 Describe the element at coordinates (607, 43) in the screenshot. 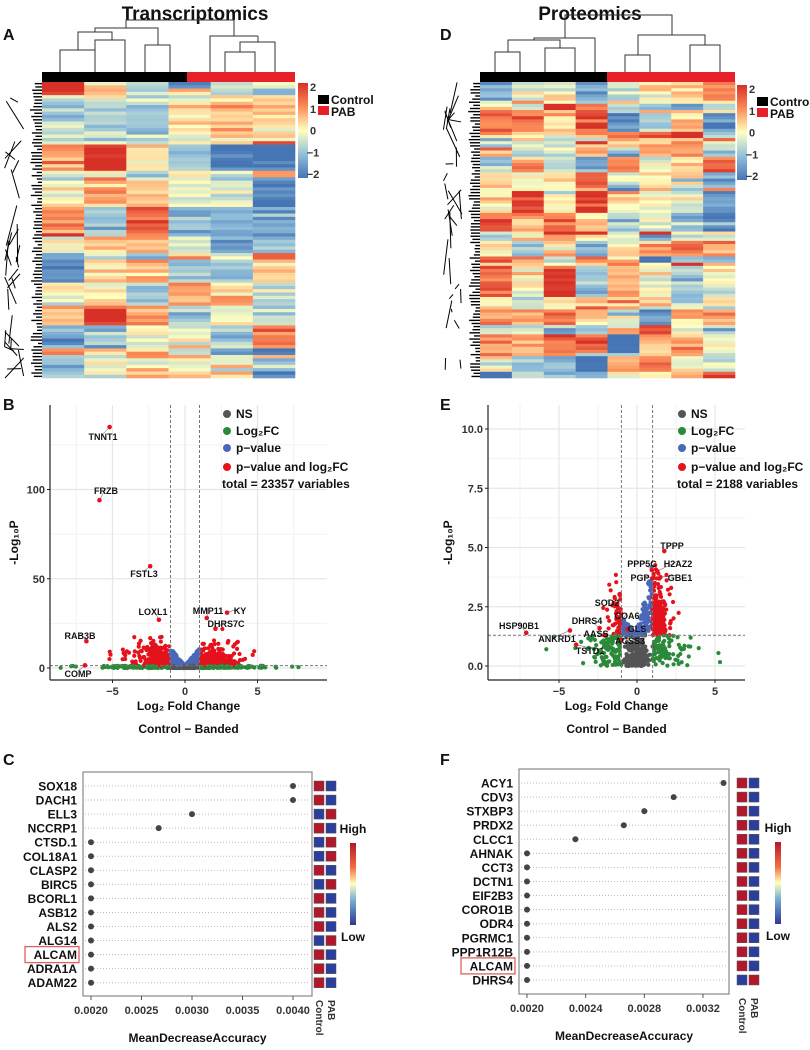

I see `column-dendrogram-d` at that location.